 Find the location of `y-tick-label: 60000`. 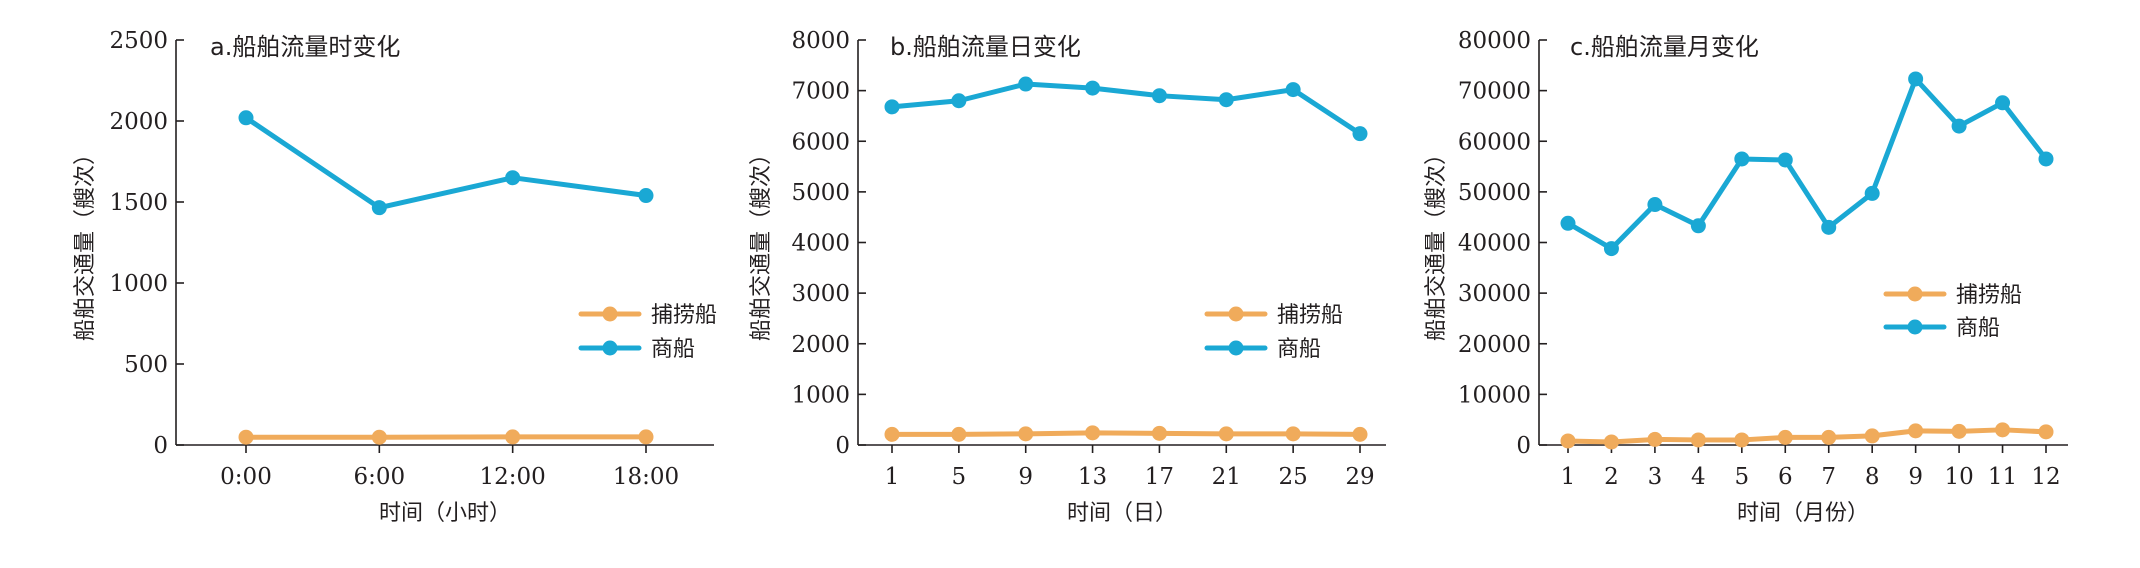

y-tick-label: 60000 is located at coordinates (1494, 142).